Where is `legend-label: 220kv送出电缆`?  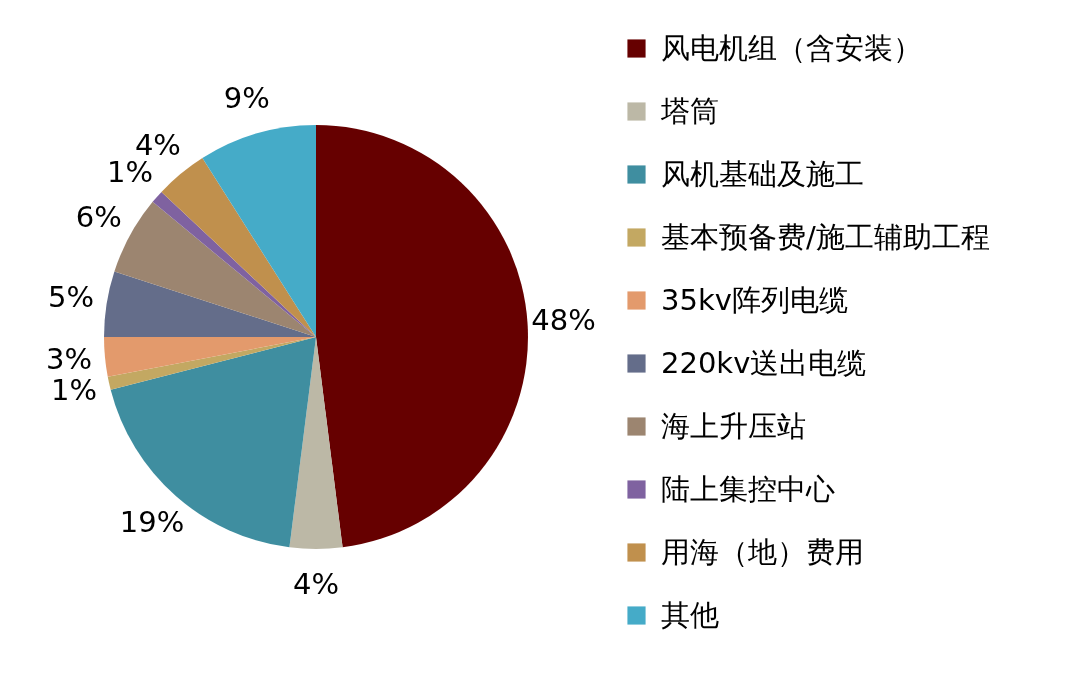
legend-label: 220kv送出电缆 is located at coordinates (764, 362).